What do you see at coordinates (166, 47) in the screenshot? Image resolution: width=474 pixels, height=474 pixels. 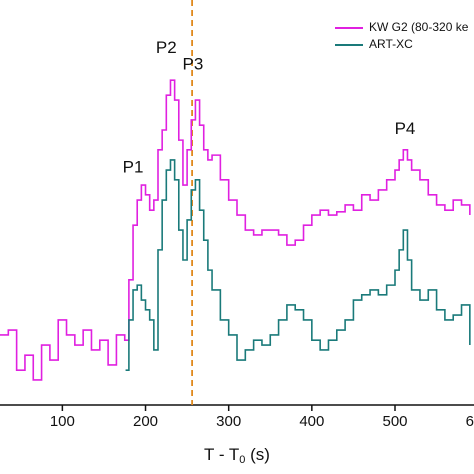 I see `annotation: P2` at bounding box center [166, 47].